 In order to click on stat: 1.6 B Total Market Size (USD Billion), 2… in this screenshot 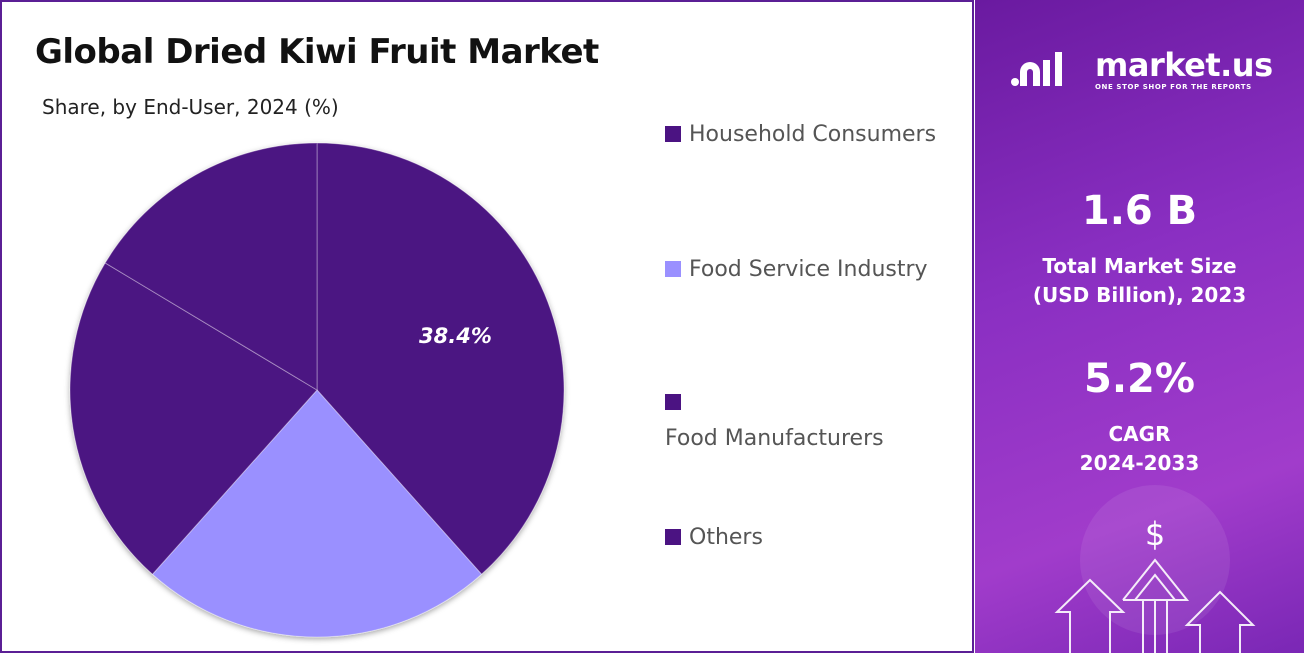, I will do `click(1139, 249)`.